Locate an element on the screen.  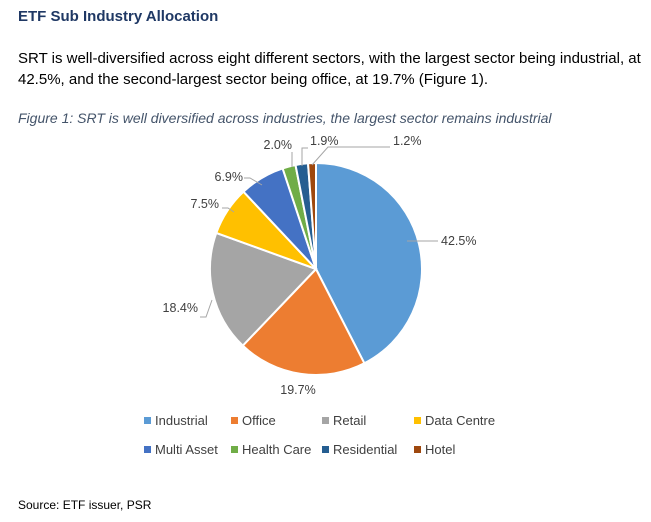
pie-slice-industrial is located at coordinates (369, 263).